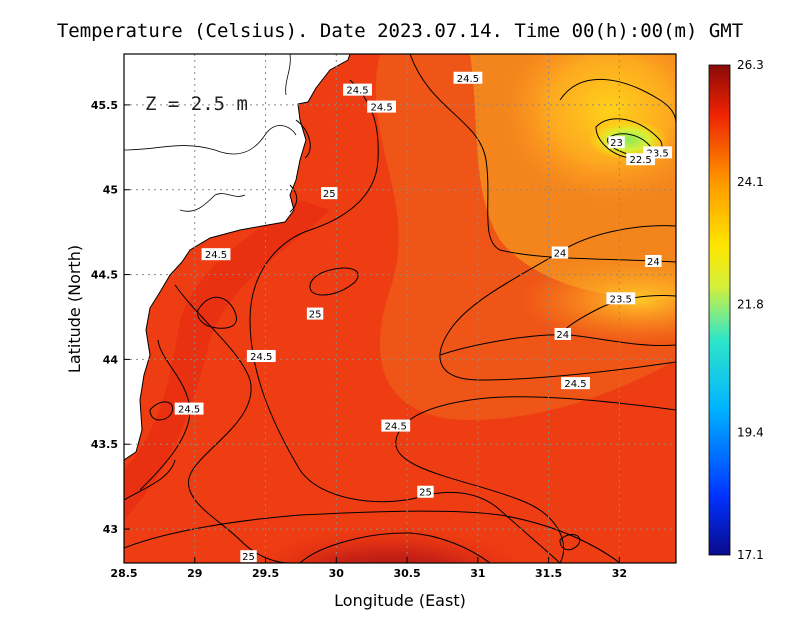 The height and width of the screenshot is (618, 800). I want to click on yellow-east-tongue, so click(598, 300).